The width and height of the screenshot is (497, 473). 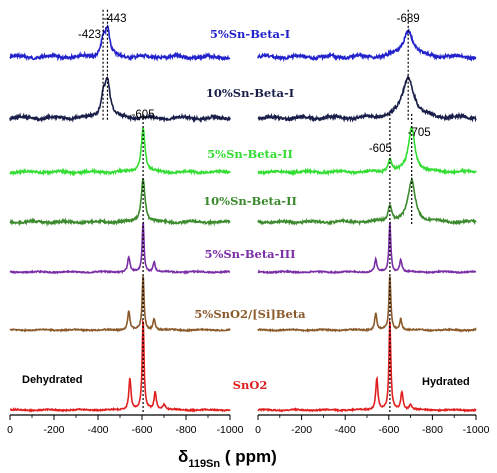 What do you see at coordinates (249, 254) in the screenshot?
I see `series-label: 5%Sn-Beta-III` at bounding box center [249, 254].